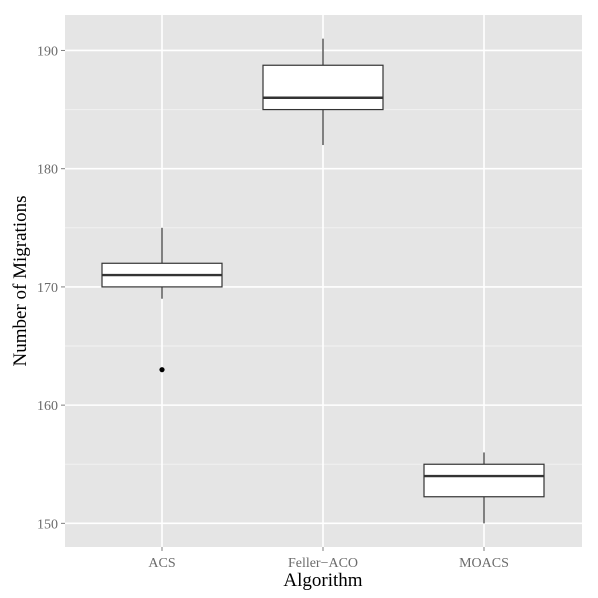 This screenshot has width=598, height=598. I want to click on x-tick-label: ACS, so click(161, 563).